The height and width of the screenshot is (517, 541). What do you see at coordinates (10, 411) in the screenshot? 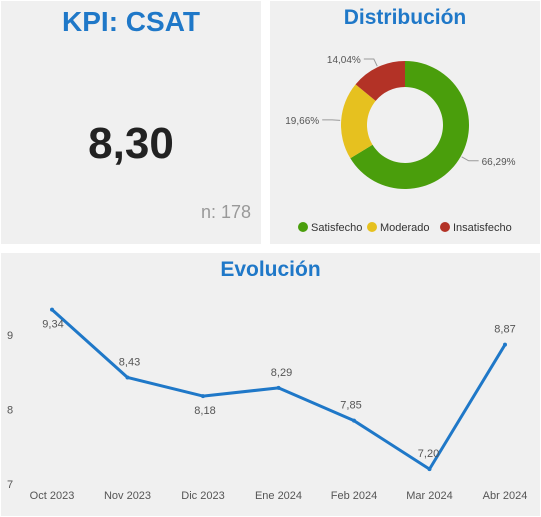
I see `y-tick-label: 8` at bounding box center [10, 411].